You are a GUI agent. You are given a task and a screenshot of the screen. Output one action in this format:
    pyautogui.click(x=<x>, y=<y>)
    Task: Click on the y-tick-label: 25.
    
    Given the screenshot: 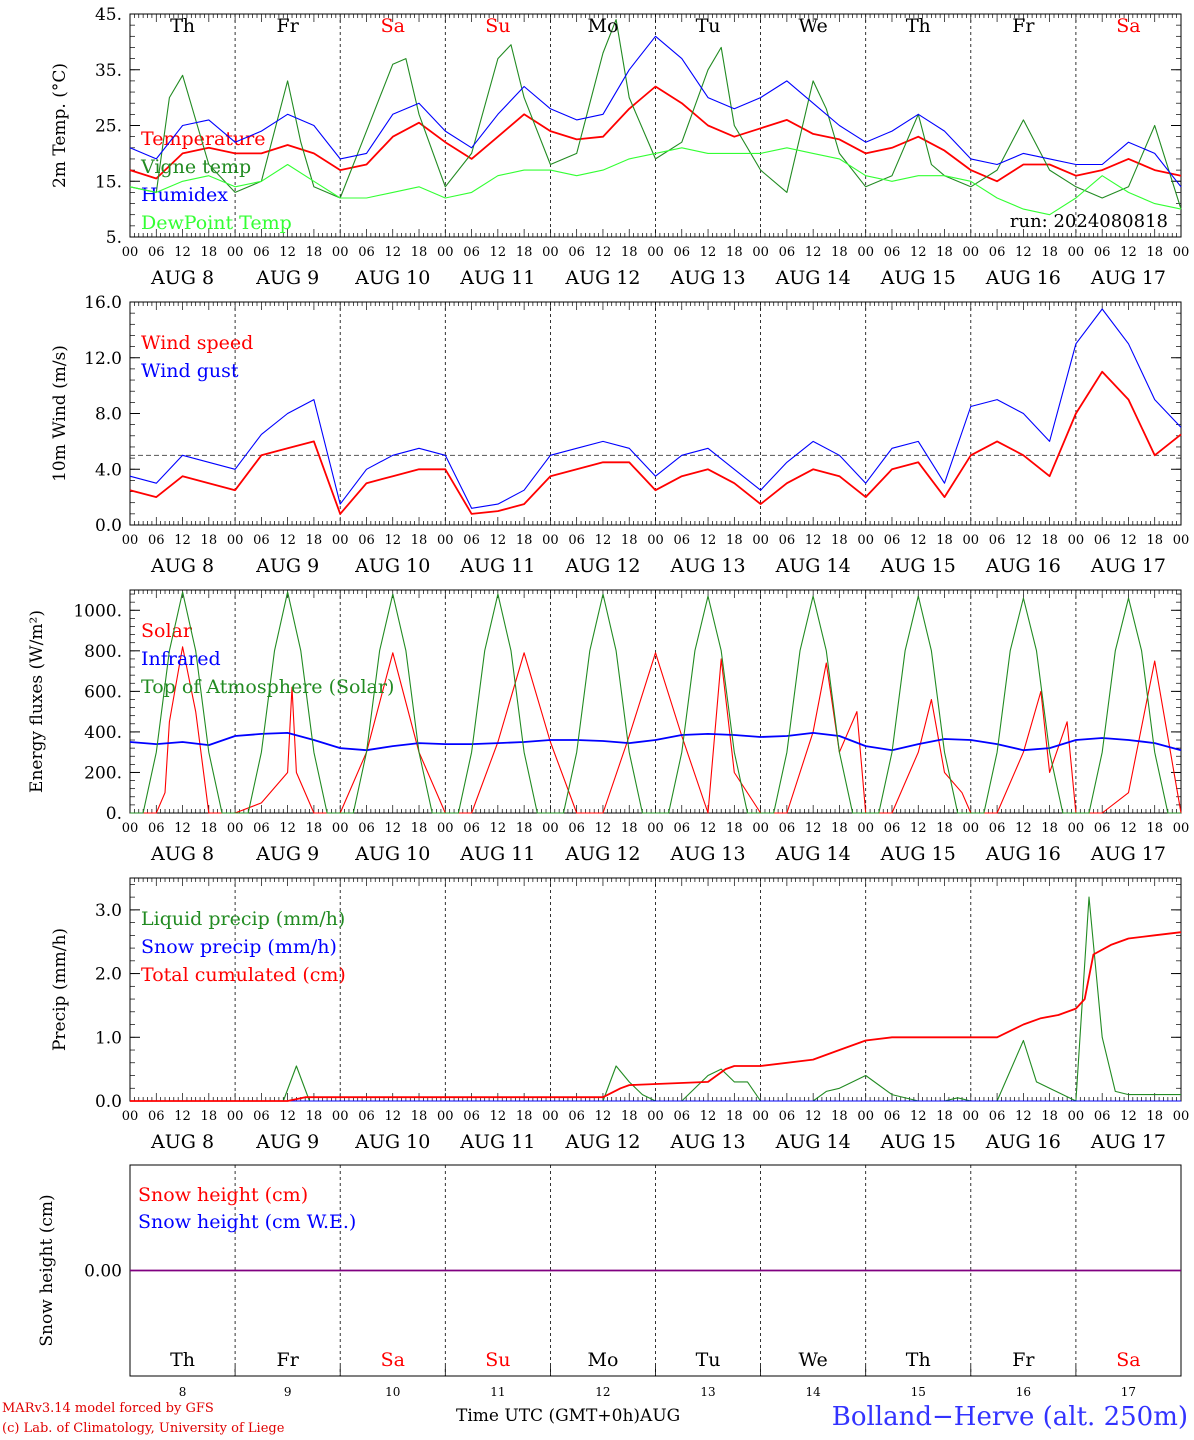 What is the action you would take?
    pyautogui.click(x=108, y=127)
    